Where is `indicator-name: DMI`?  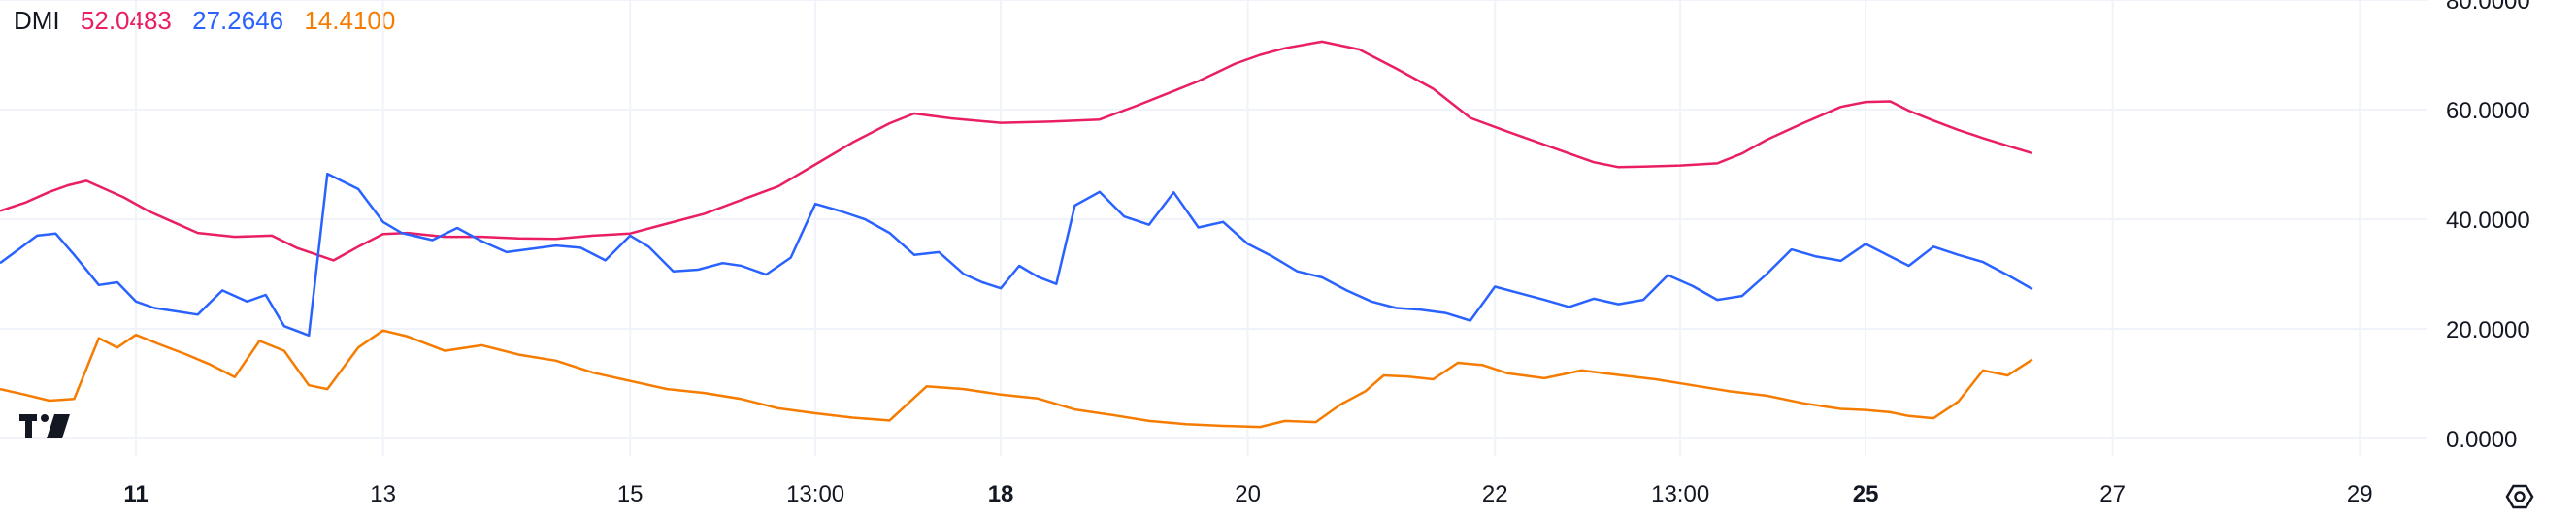
indicator-name: DMI is located at coordinates (37, 20).